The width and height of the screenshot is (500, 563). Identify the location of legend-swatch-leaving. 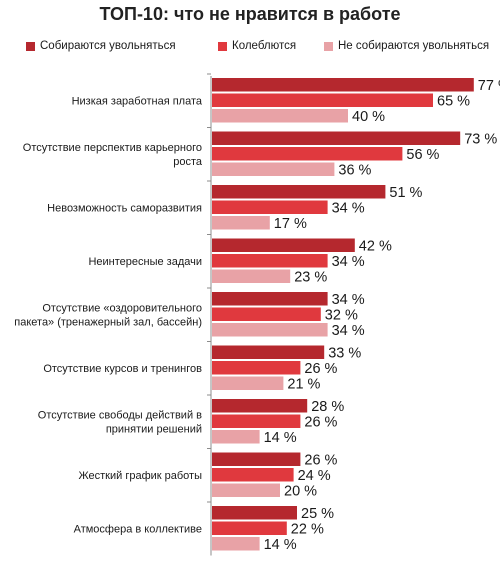
(30, 46).